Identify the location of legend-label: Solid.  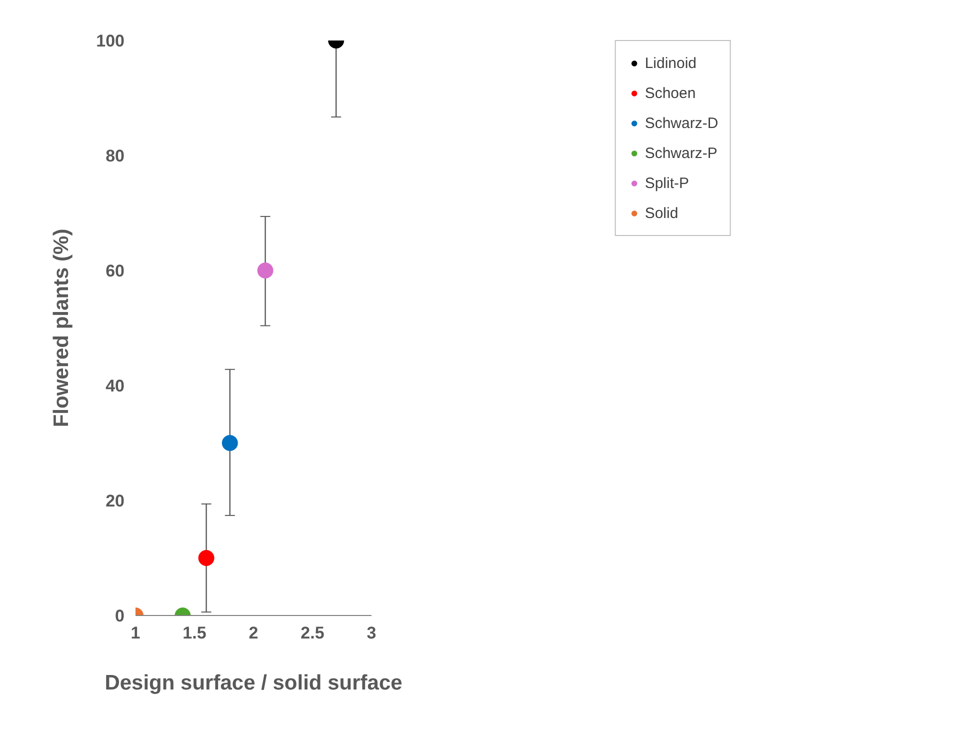
(661, 213).